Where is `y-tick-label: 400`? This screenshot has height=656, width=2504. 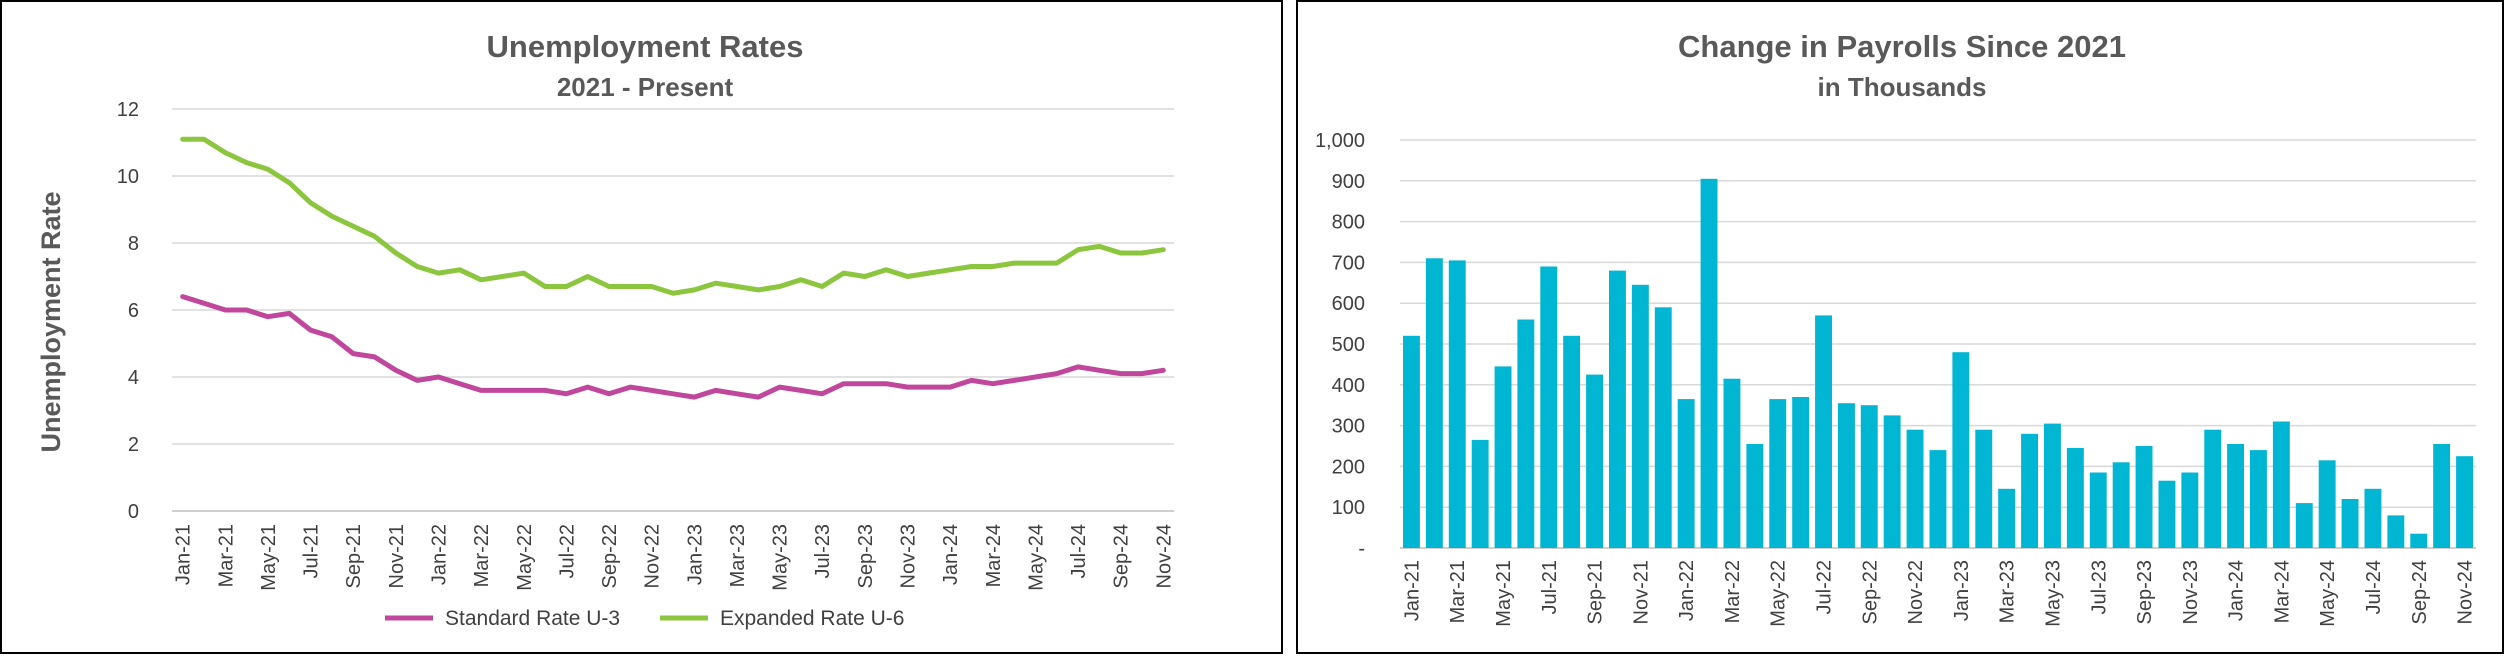
y-tick-label: 400 is located at coordinates (1348, 386).